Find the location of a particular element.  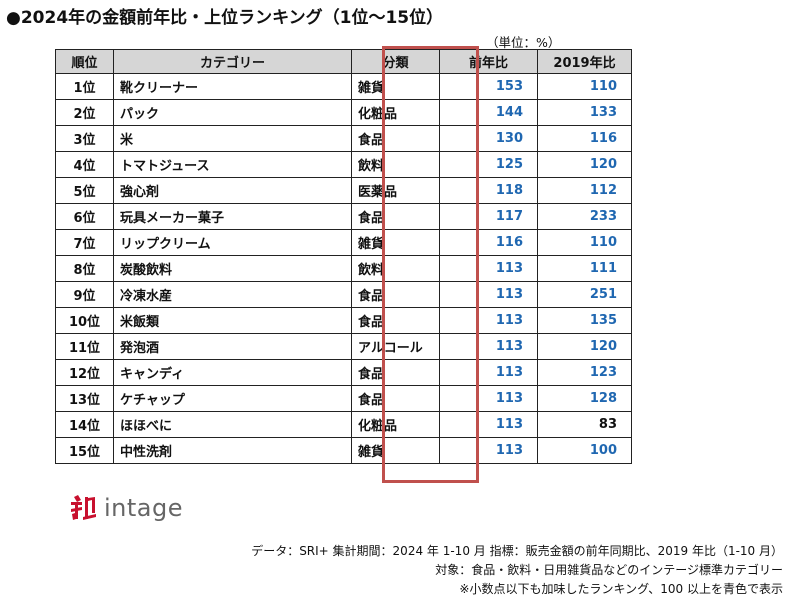

category-cell: ケチャップ is located at coordinates (232, 398).